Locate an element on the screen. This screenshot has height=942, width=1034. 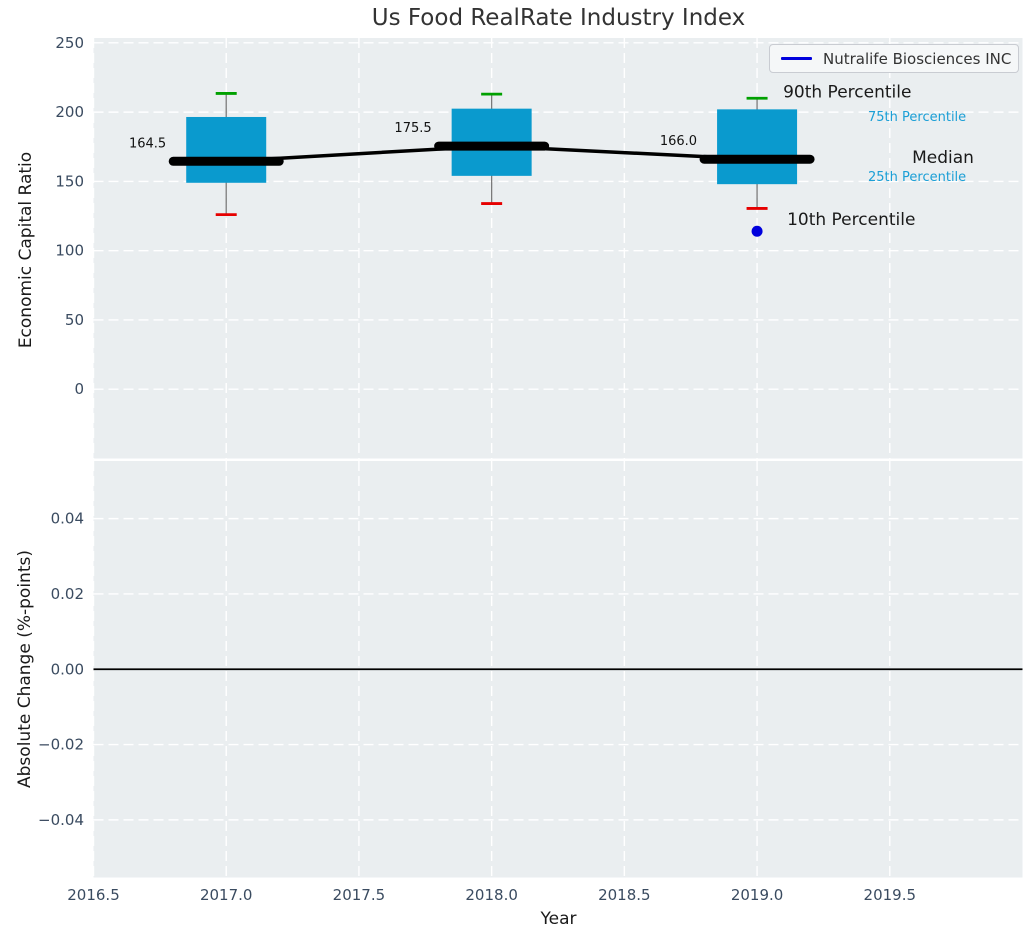
annotation-median: Median is located at coordinates (943, 158).